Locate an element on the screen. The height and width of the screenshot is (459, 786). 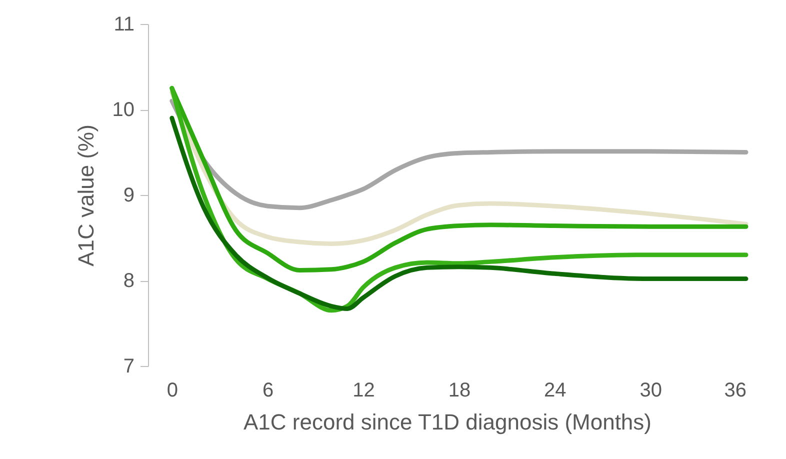
x-tick-label: 0 is located at coordinates (172, 391).